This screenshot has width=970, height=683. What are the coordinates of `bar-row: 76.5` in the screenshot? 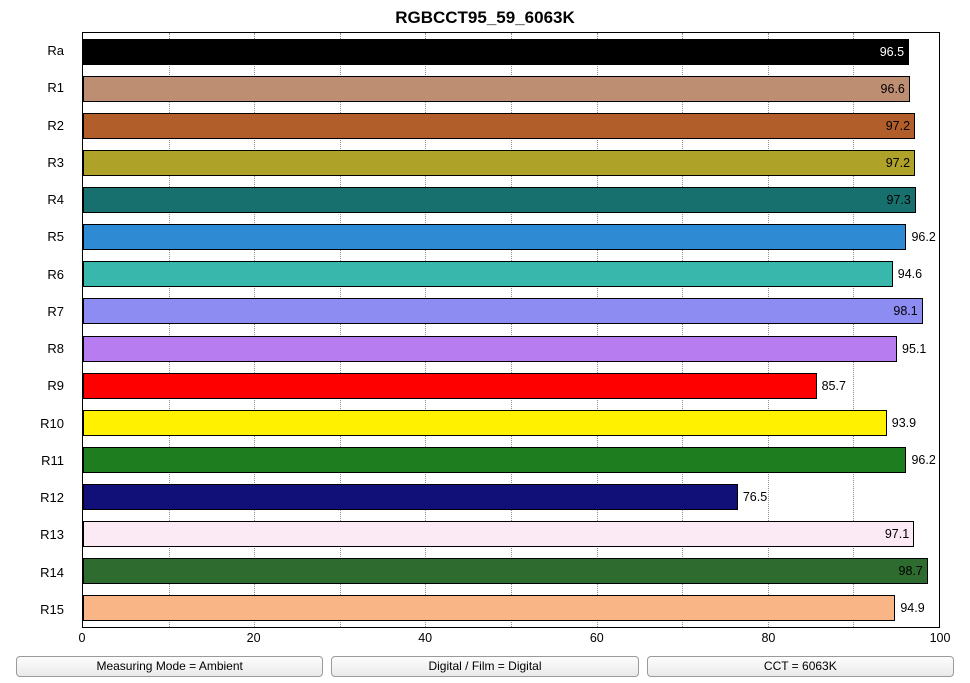 It's located at (511, 497).